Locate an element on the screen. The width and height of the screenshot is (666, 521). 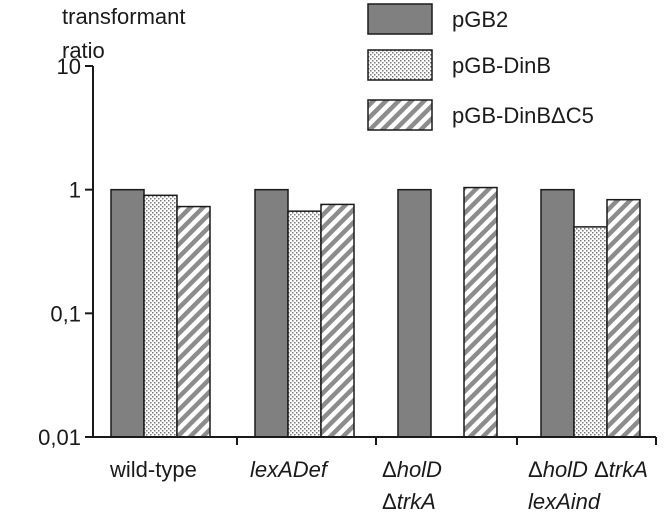
category-label-1-0: lexADef is located at coordinates (290, 469).